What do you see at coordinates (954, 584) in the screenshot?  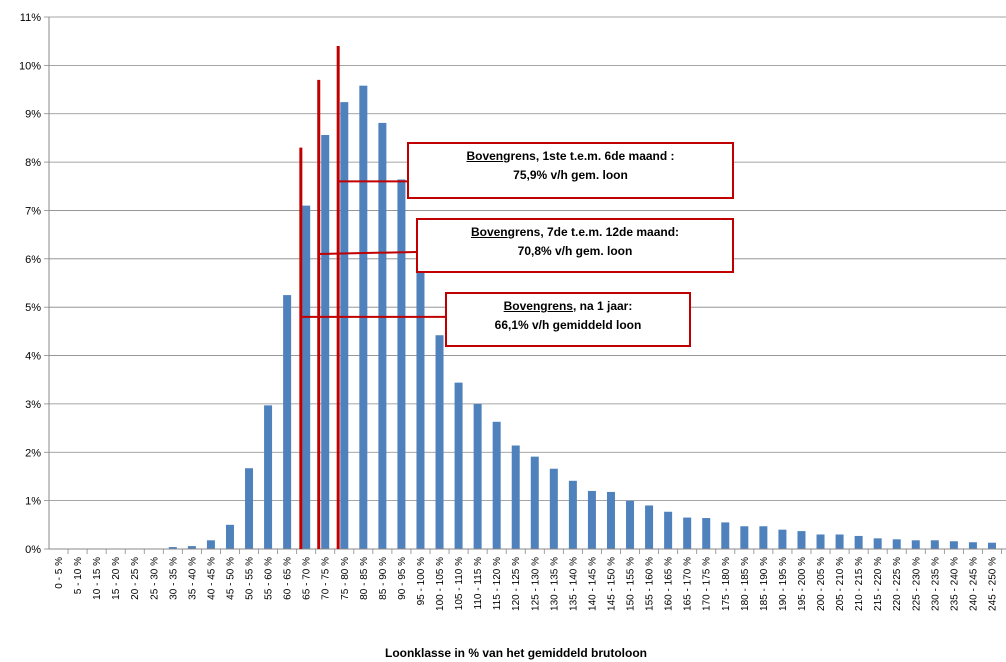 I see `x-tick-label: 235 - 240 %` at bounding box center [954, 584].